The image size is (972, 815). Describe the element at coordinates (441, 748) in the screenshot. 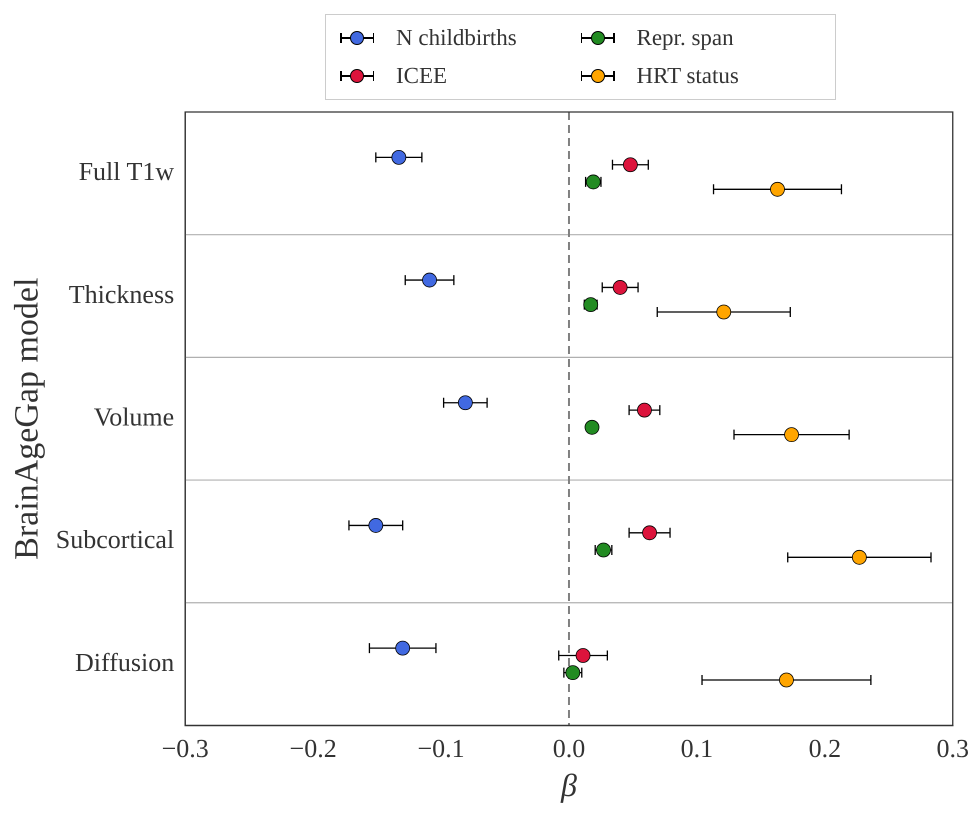

I see `x-tick-label: −0.1` at that location.